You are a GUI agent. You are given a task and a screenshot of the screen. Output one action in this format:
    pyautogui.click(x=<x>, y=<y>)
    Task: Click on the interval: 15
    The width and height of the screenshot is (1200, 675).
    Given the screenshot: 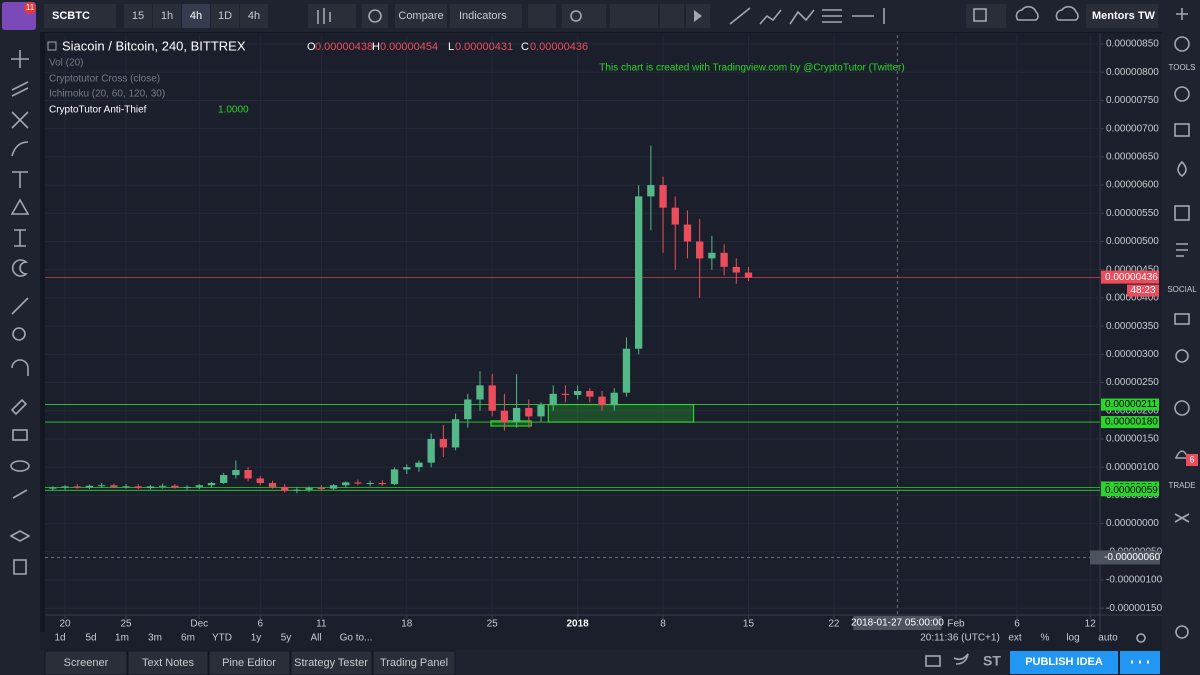 What is the action you would take?
    pyautogui.click(x=138, y=16)
    